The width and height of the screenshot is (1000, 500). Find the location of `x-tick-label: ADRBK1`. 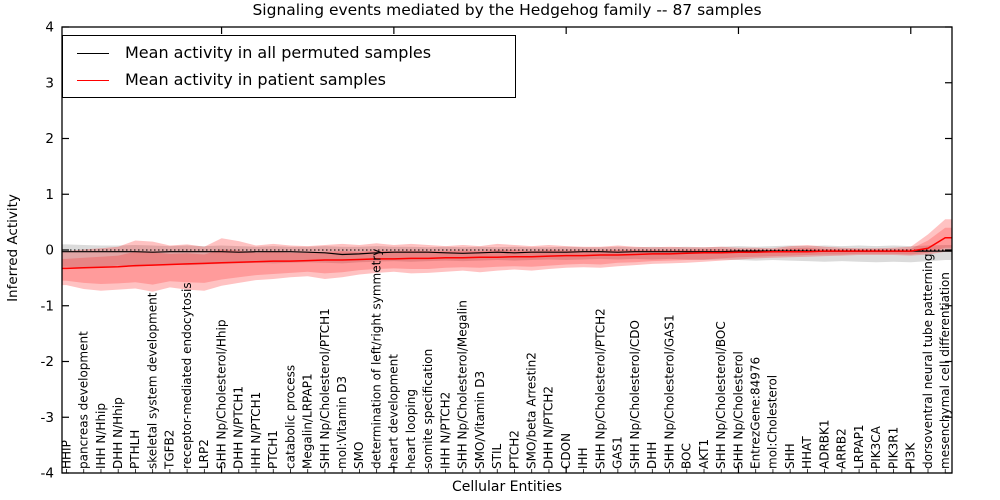

x-tick-label: ADRBK1 is located at coordinates (824, 444).